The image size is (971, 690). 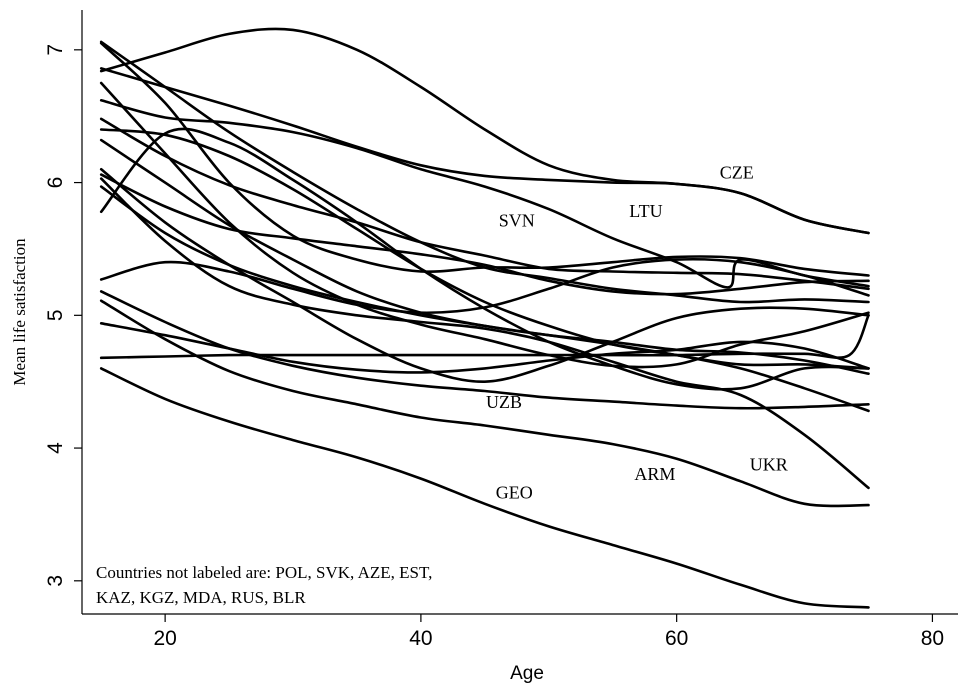 What do you see at coordinates (19, 312) in the screenshot?
I see `y-axis-title: Mean life satisfaction` at bounding box center [19, 312].